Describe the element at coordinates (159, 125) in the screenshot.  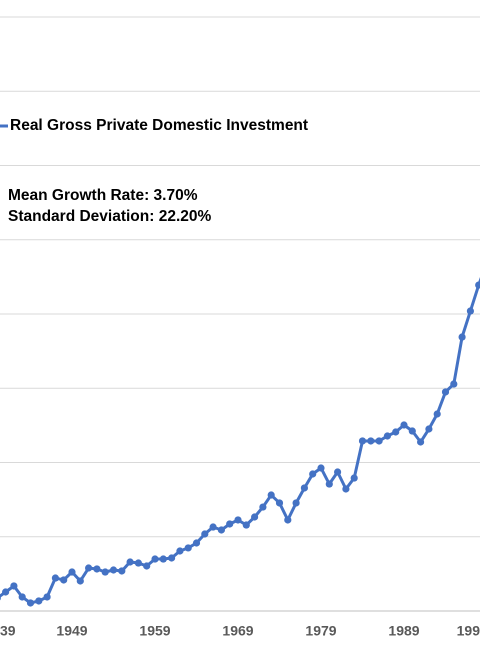
I see `legend-label: Real Gross Private Domestic Investment` at that location.